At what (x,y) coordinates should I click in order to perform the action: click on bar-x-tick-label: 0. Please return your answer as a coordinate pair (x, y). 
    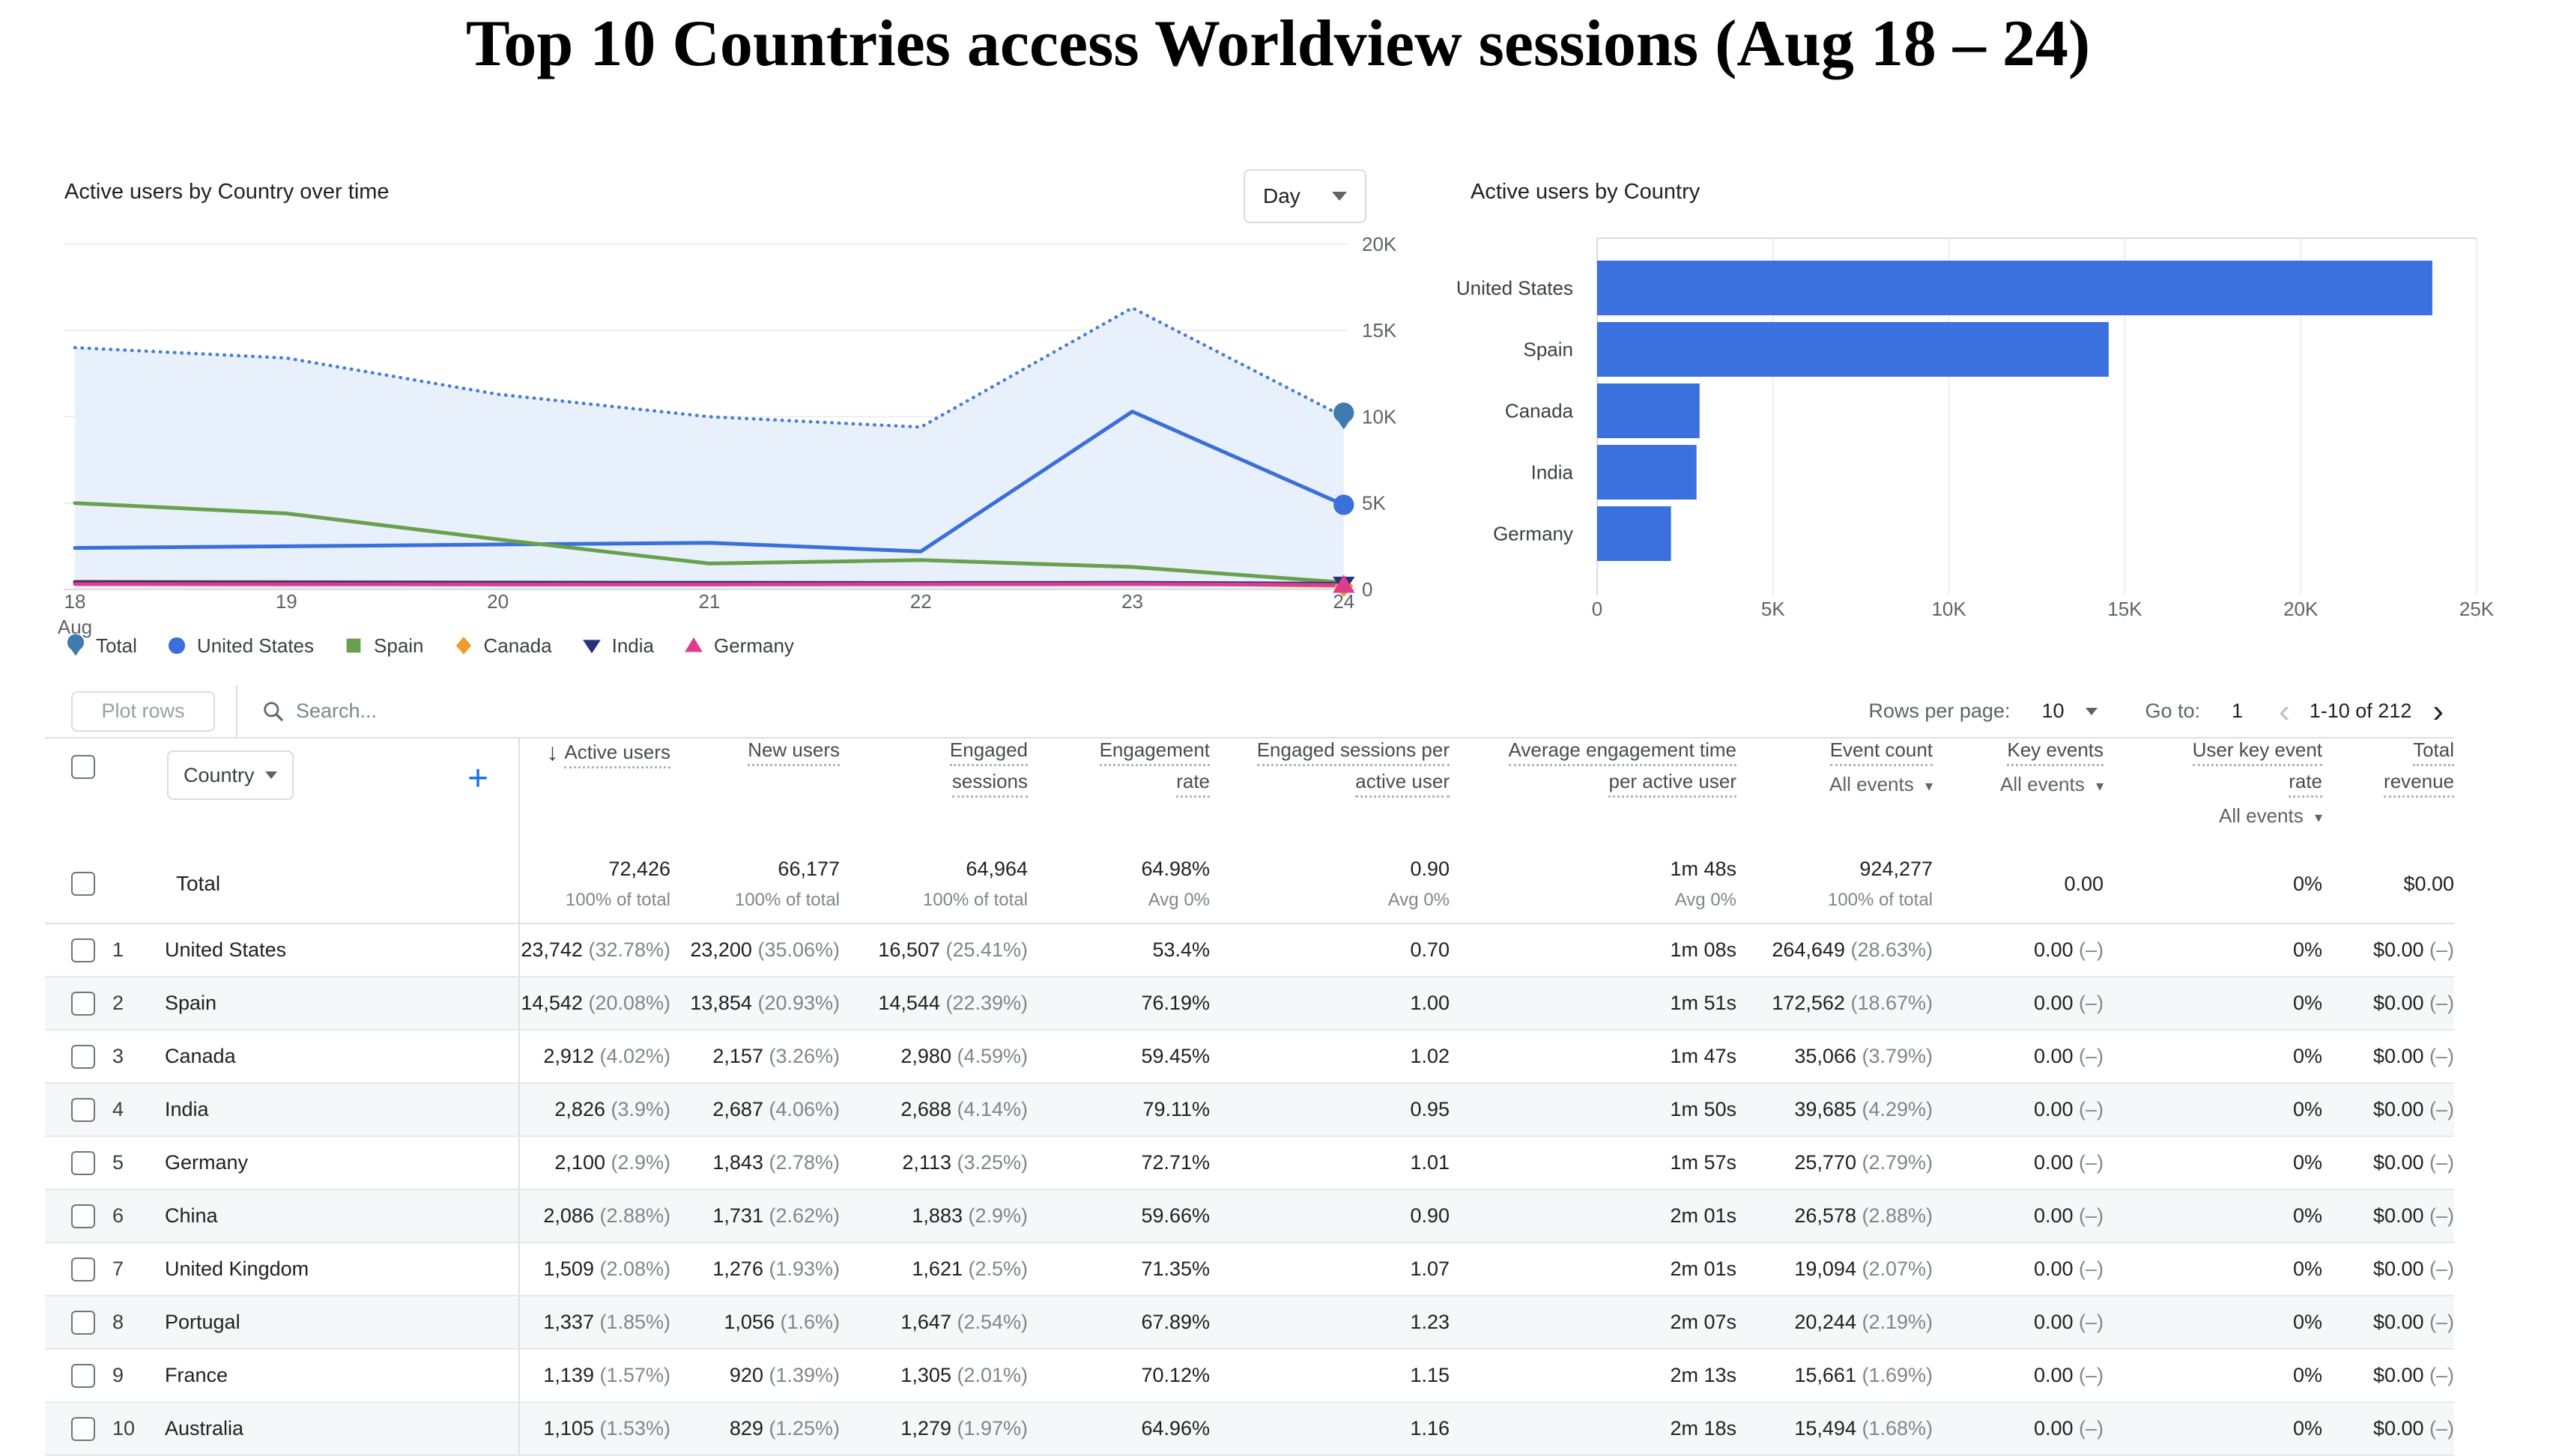
    Looking at the image, I should click on (1597, 609).